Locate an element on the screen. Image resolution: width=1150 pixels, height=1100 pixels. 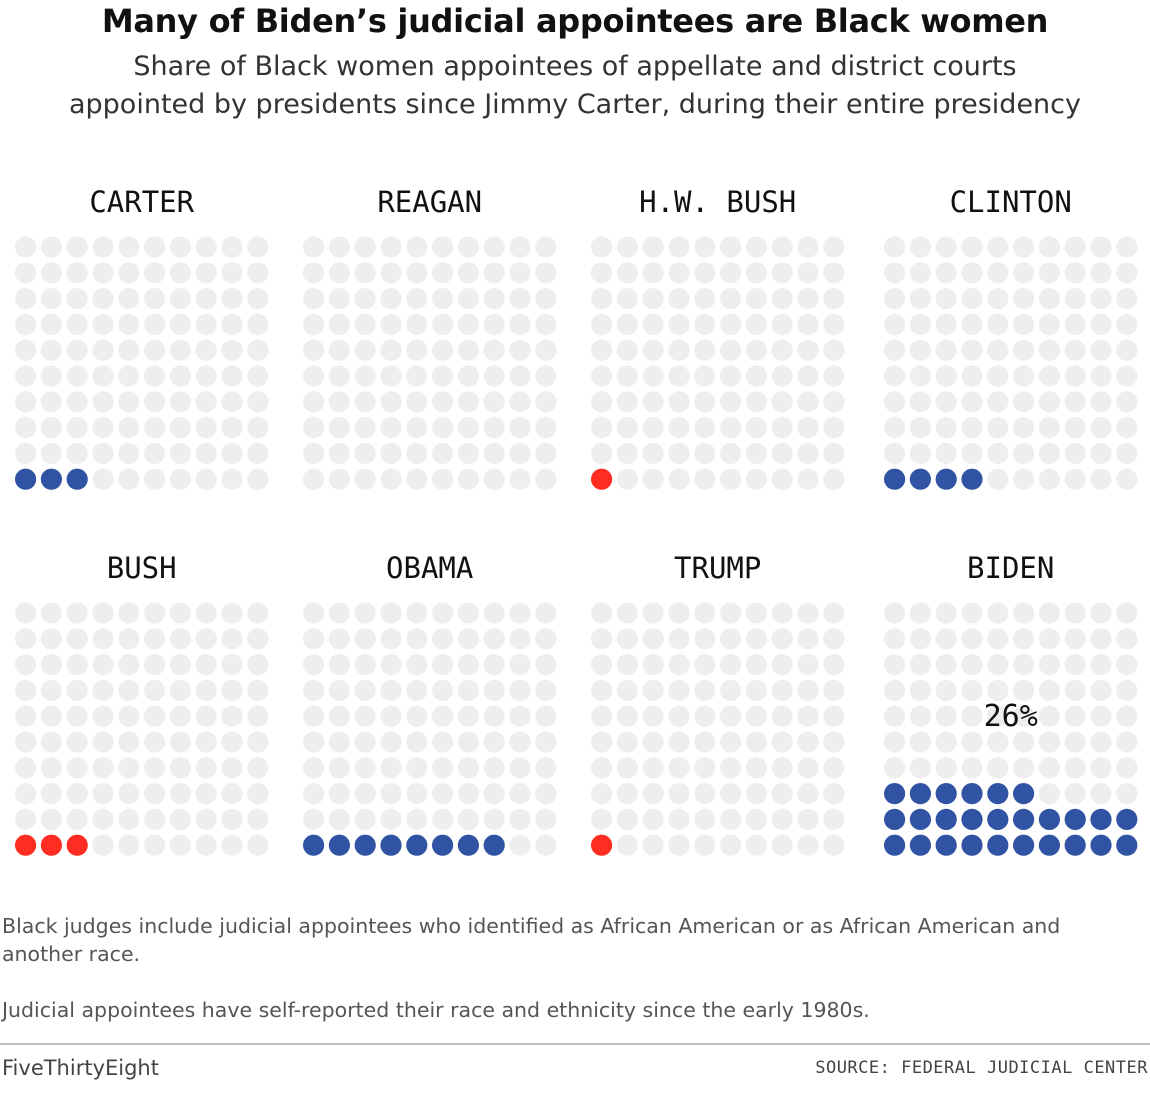
panel-label-biden: BIDEN is located at coordinates (1010, 568).